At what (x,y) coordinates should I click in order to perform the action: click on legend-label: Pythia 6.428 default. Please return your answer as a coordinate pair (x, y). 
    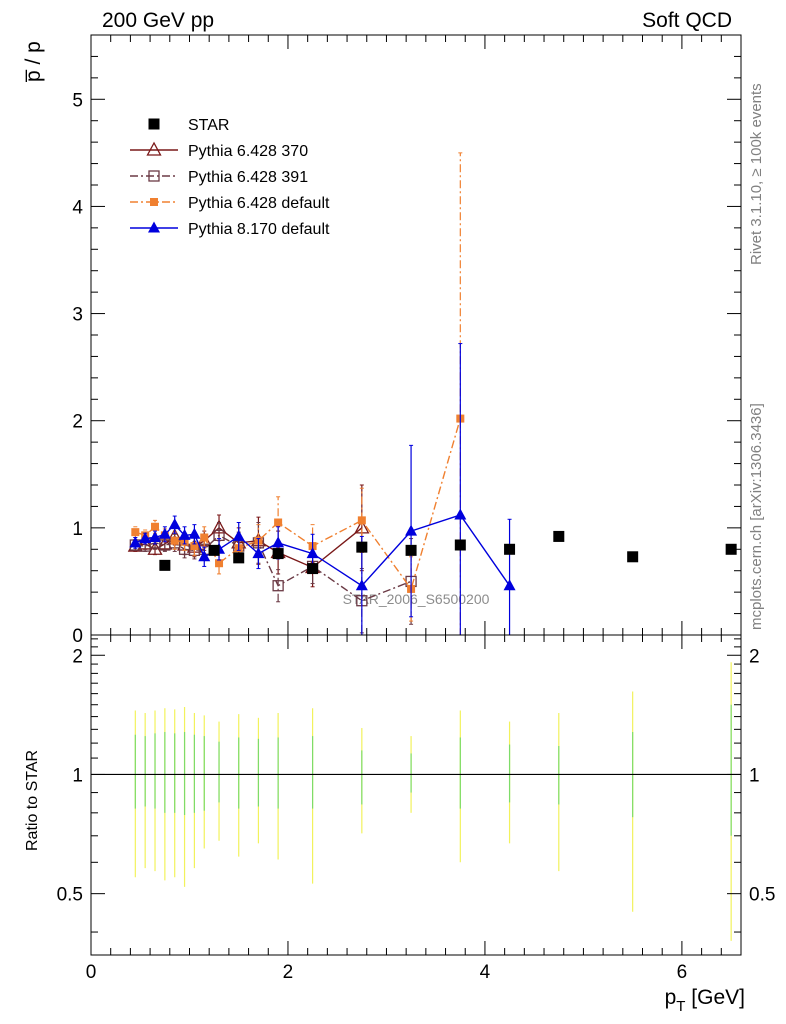
    Looking at the image, I should click on (259, 203).